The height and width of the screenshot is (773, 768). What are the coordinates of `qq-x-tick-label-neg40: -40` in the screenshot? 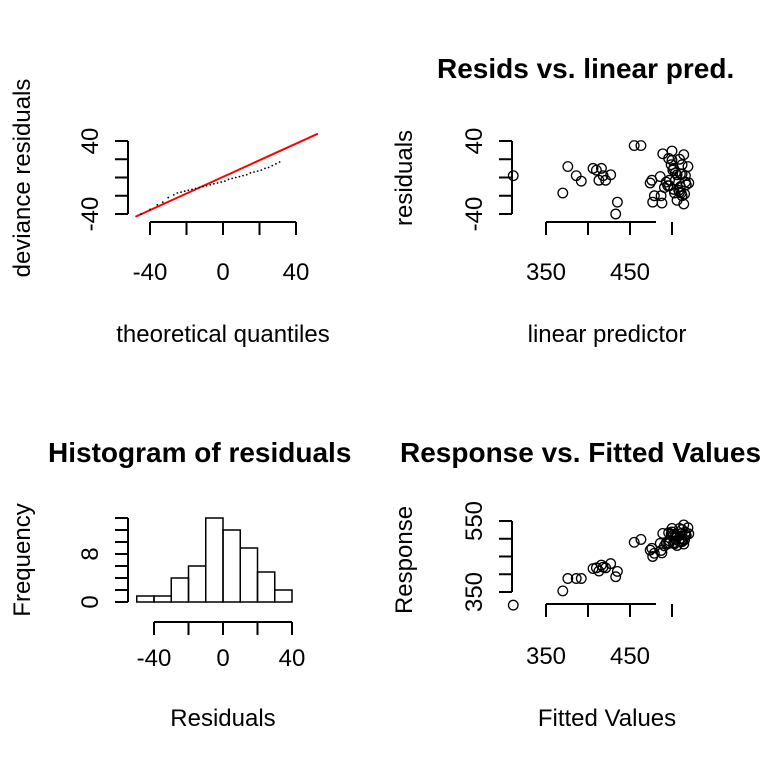 It's located at (150, 272).